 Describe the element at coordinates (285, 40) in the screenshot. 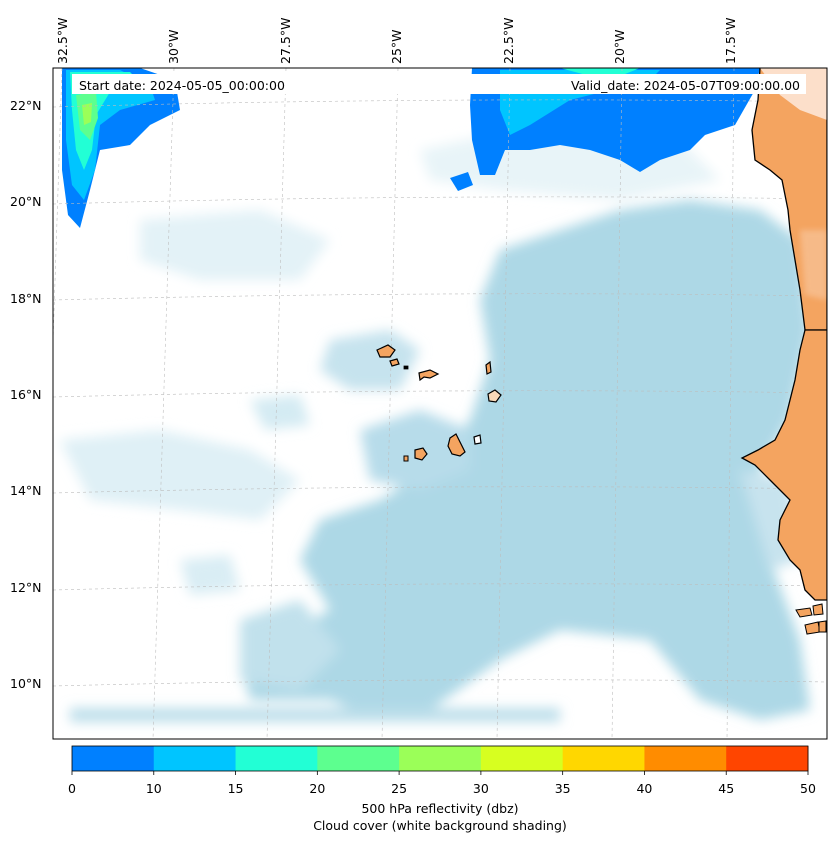

I see `lon-label-27-5w: 27.5°W` at that location.